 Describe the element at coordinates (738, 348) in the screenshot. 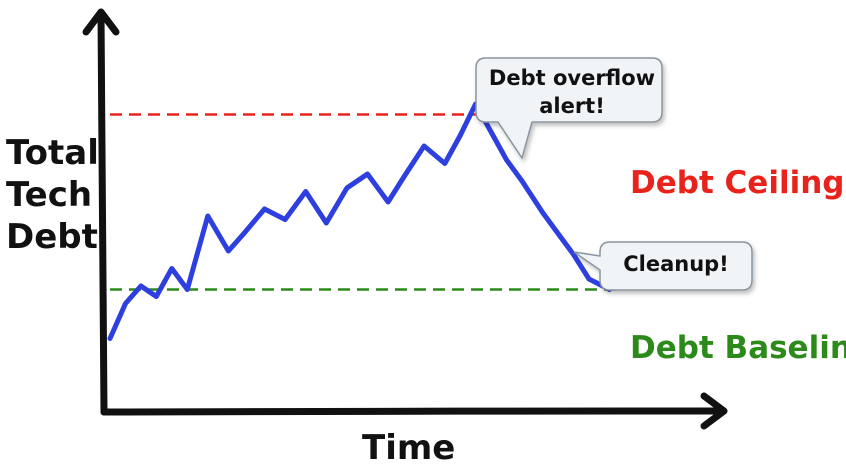

I see `debt-baseline-label: Debt Baseline` at that location.